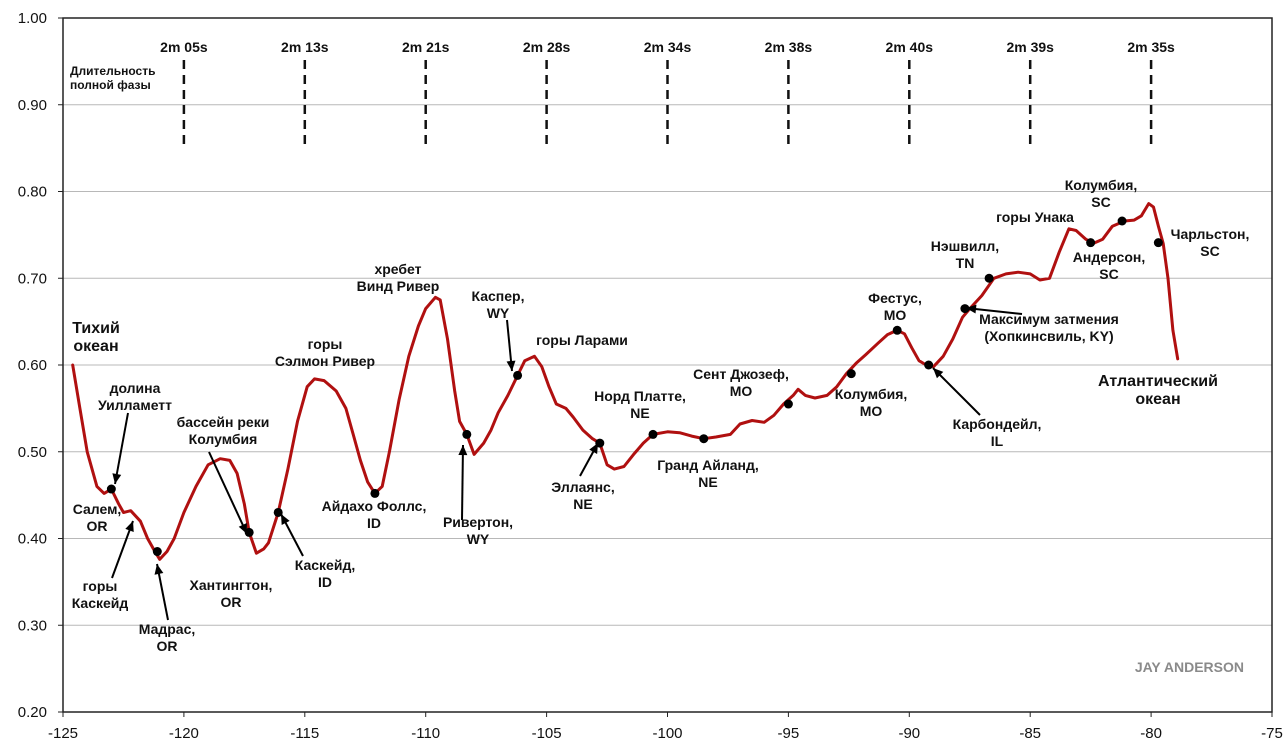 The height and width of the screenshot is (746, 1286). Describe the element at coordinates (1151, 47) in the screenshot. I see `duration-label: 2m 35s` at that location.